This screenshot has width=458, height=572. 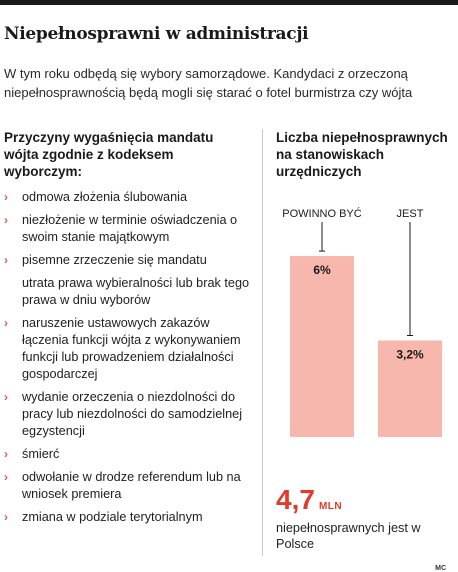 What do you see at coordinates (156, 34) in the screenshot?
I see `page-title: Niepełnosprawni w administracji` at bounding box center [156, 34].